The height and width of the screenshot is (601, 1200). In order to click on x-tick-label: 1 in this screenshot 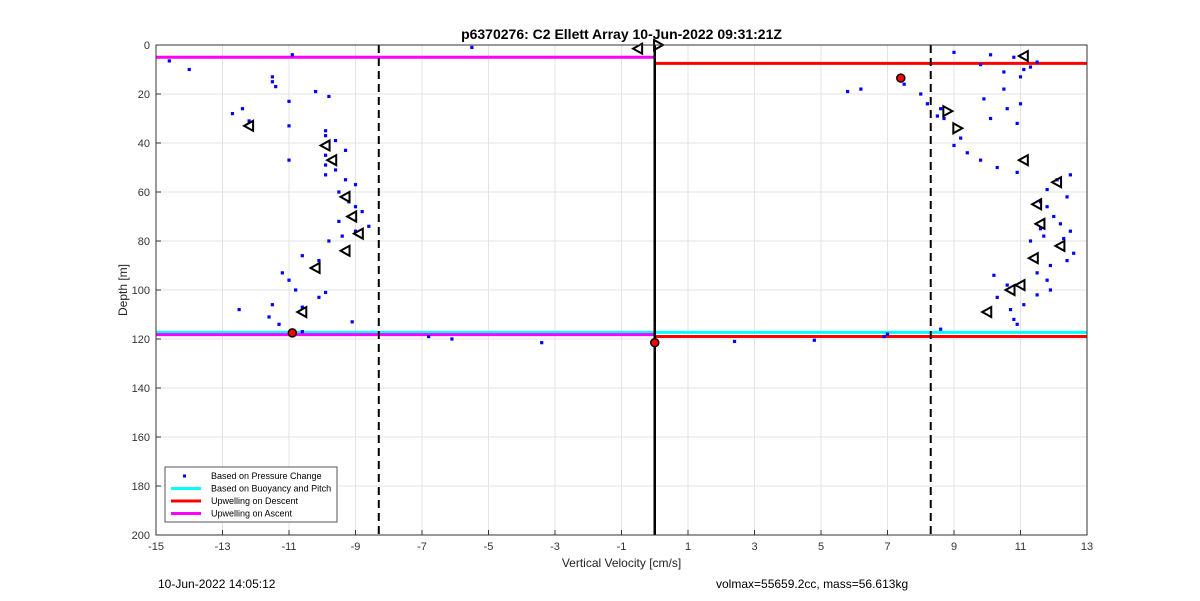, I will do `click(688, 547)`.